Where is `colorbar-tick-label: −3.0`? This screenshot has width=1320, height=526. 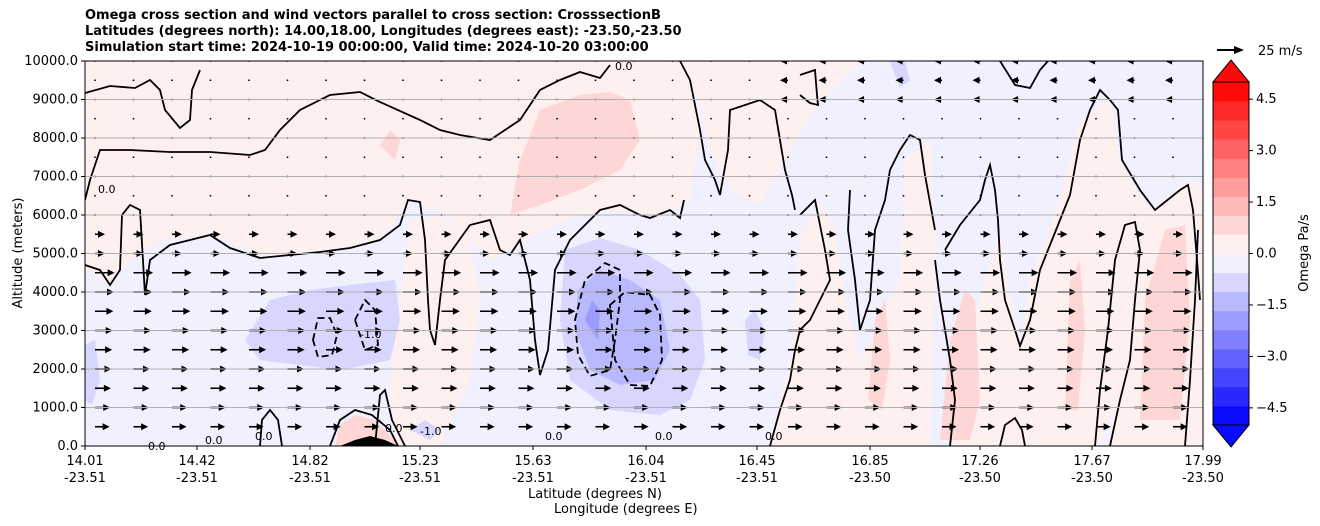
colorbar-tick-label: −3.0 is located at coordinates (1272, 356).